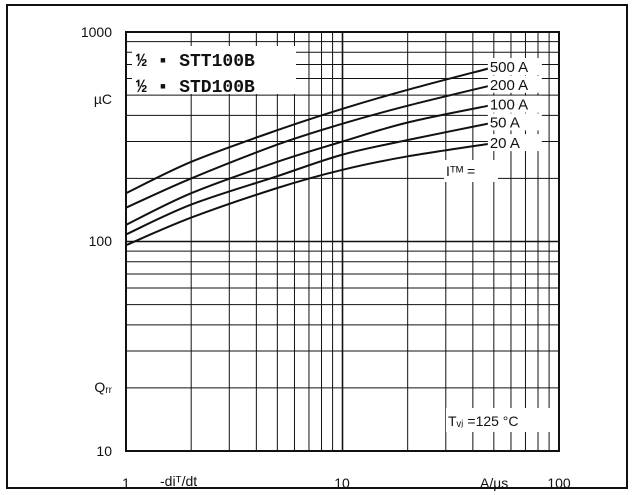  I want to click on x-unit-label: A/µs, so click(494, 483).